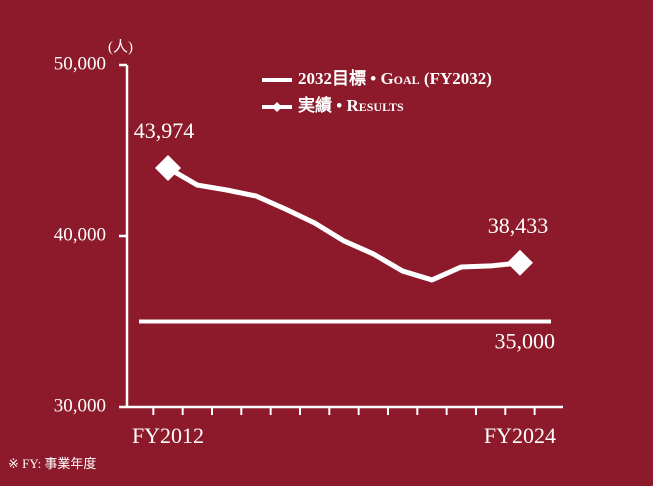 Image resolution: width=653 pixels, height=486 pixels. I want to click on data-label: 38,433, so click(518, 225).